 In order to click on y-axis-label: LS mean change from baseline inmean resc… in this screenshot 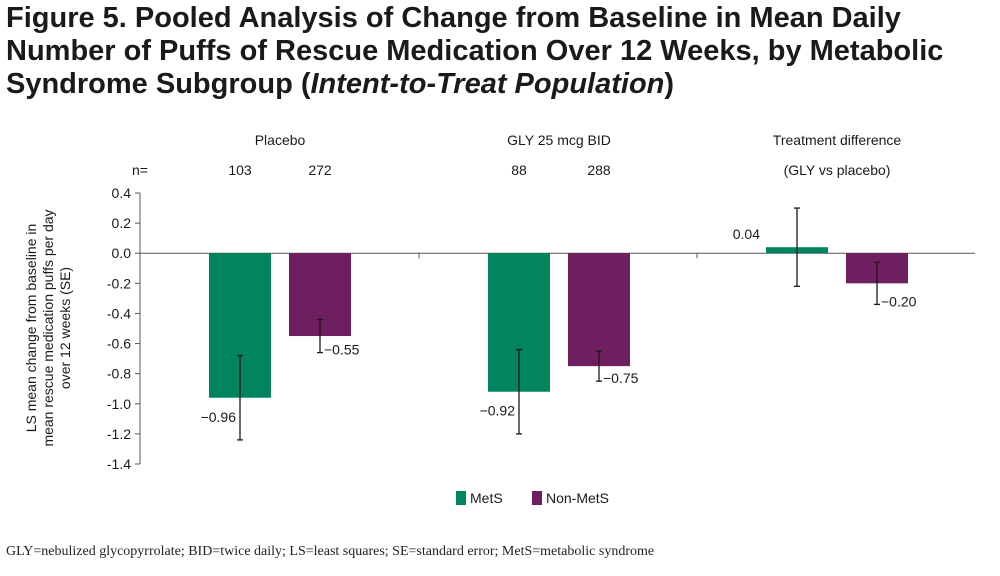, I will do `click(48, 327)`.